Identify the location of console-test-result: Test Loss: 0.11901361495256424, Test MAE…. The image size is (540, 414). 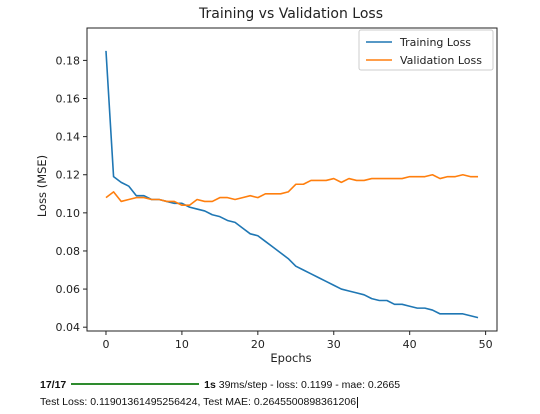
(198, 402).